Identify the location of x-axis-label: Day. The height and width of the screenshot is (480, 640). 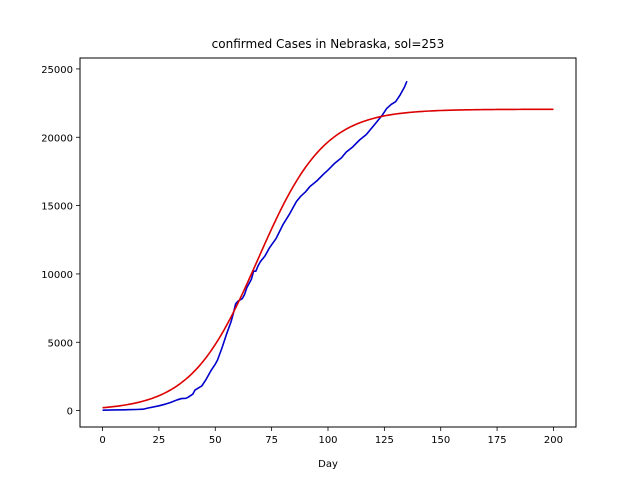
(328, 464).